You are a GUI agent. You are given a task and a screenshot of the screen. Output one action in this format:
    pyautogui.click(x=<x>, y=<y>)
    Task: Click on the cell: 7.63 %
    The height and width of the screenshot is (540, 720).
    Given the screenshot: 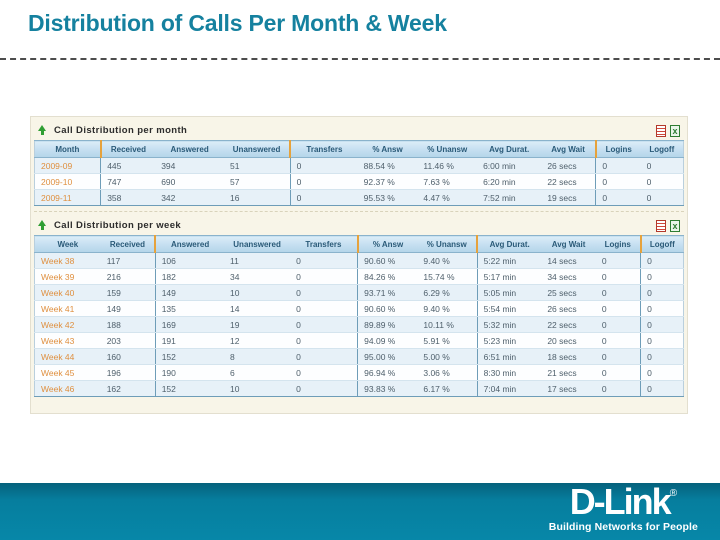 What is the action you would take?
    pyautogui.click(x=447, y=181)
    